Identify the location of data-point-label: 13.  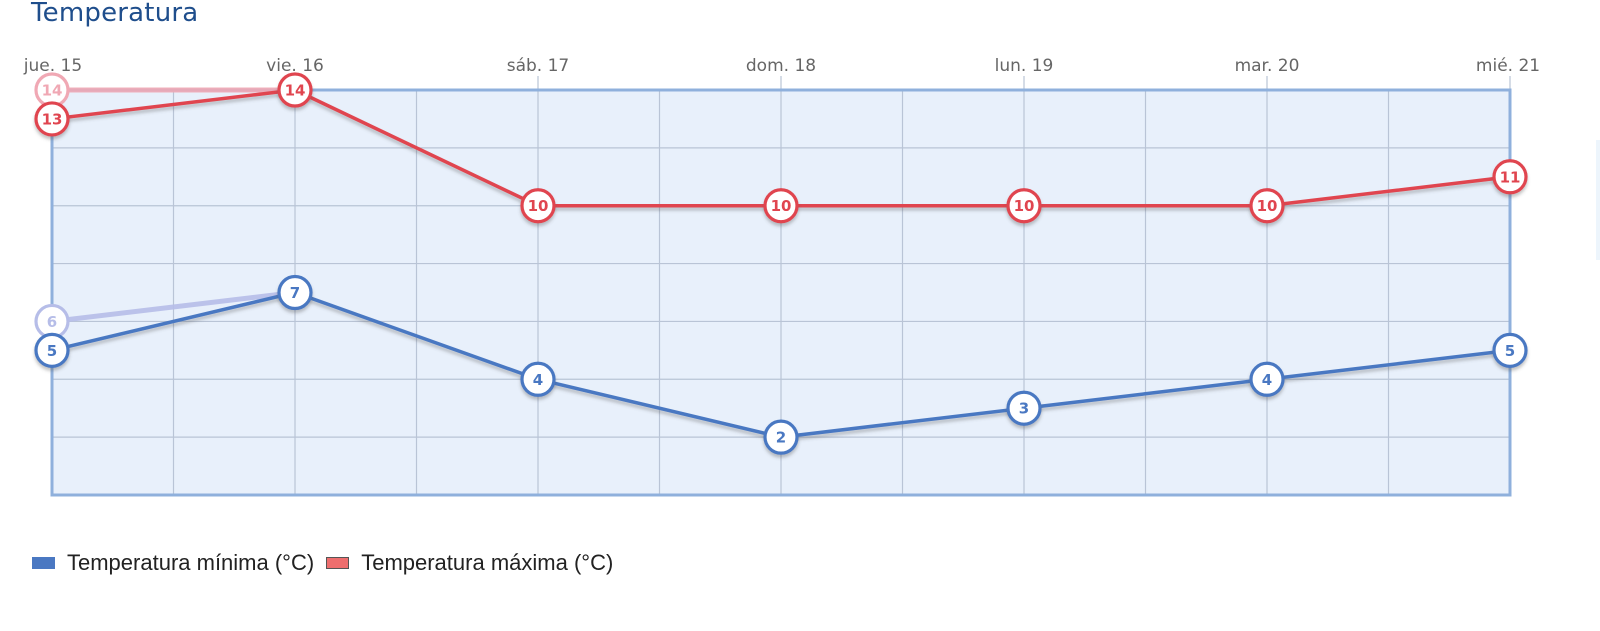
(52, 119).